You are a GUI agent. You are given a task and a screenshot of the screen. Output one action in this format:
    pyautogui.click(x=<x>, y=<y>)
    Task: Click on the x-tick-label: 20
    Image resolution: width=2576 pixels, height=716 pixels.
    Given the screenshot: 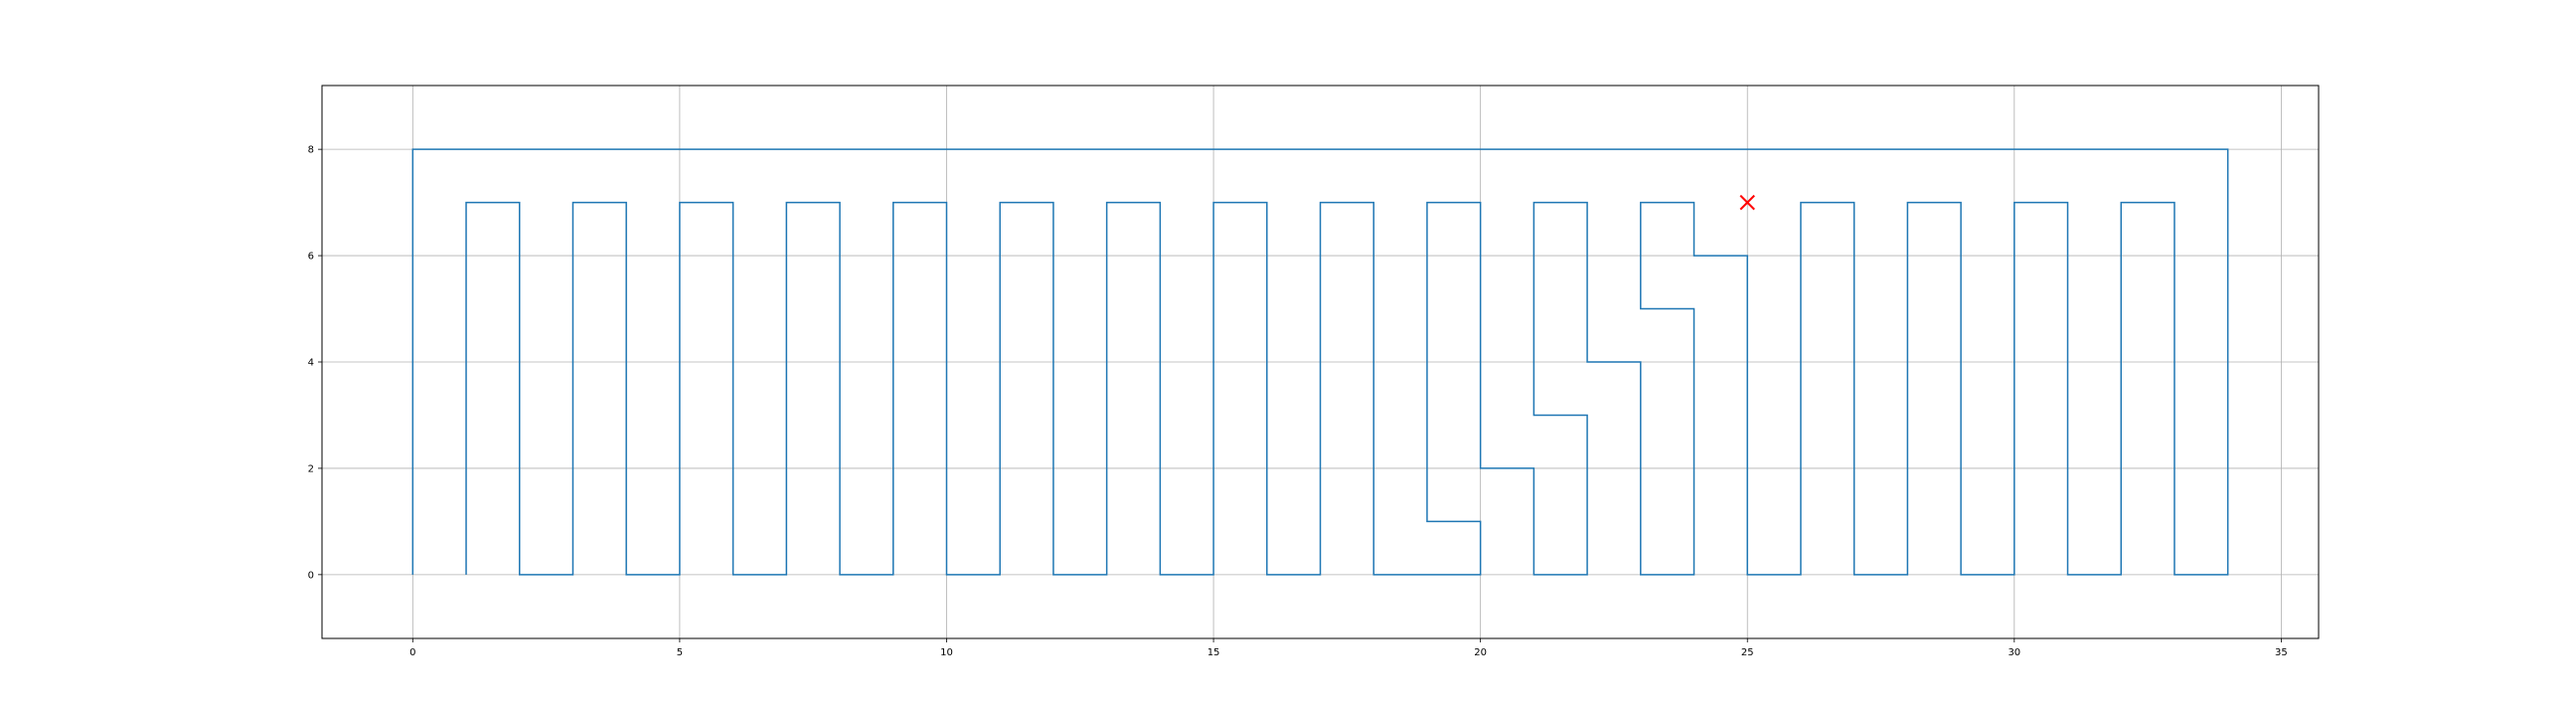 What is the action you would take?
    pyautogui.click(x=1480, y=652)
    